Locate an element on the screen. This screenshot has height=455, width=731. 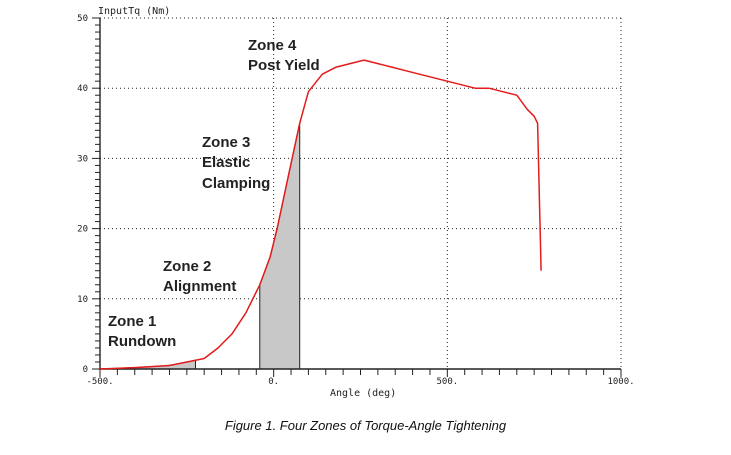
zone-3-sublabel-1: Elastic is located at coordinates (226, 162).